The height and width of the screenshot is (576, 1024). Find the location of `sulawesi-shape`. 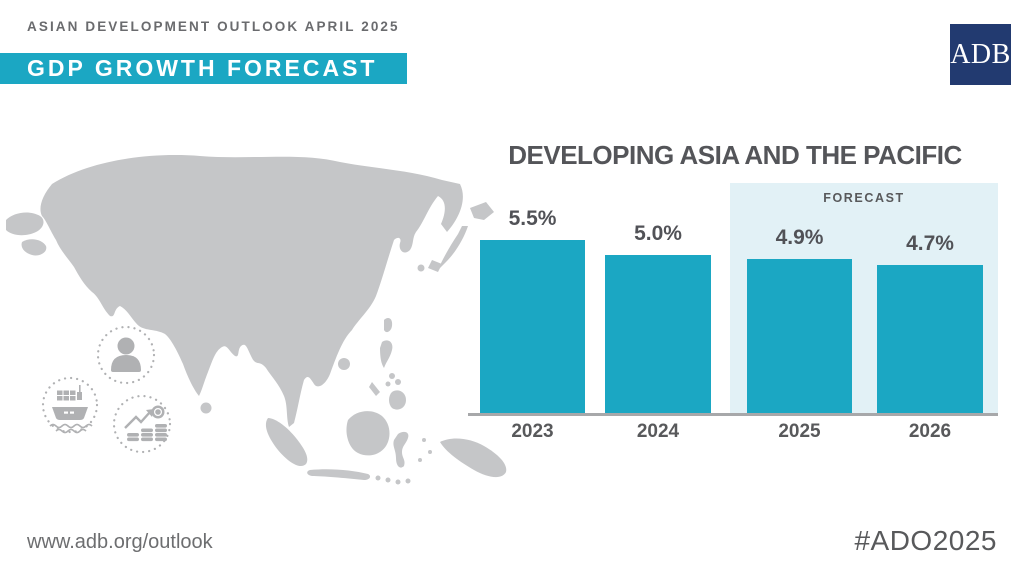

sulawesi-shape is located at coordinates (401, 449).